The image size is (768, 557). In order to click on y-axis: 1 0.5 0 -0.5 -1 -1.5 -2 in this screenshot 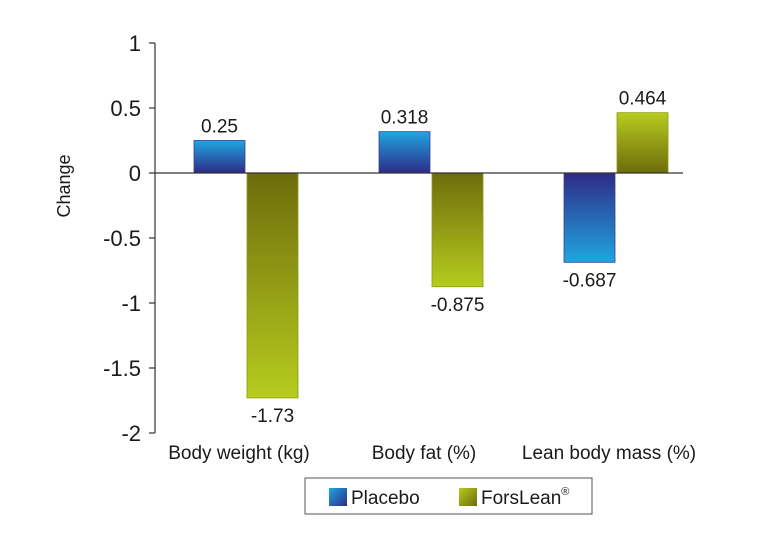, I will do `click(129, 238)`.